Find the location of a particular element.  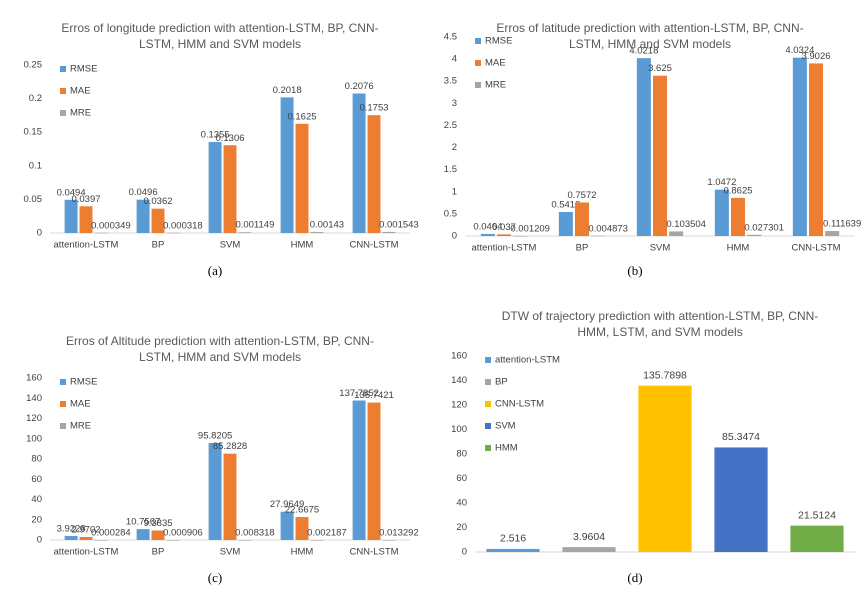

data-label: 0.1753 is located at coordinates (373, 108).